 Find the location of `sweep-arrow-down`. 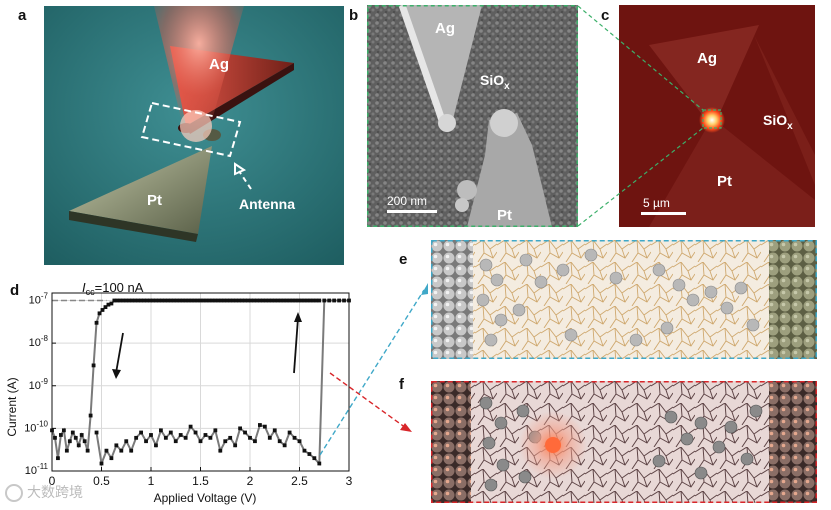

sweep-arrow-down is located at coordinates (118, 355).